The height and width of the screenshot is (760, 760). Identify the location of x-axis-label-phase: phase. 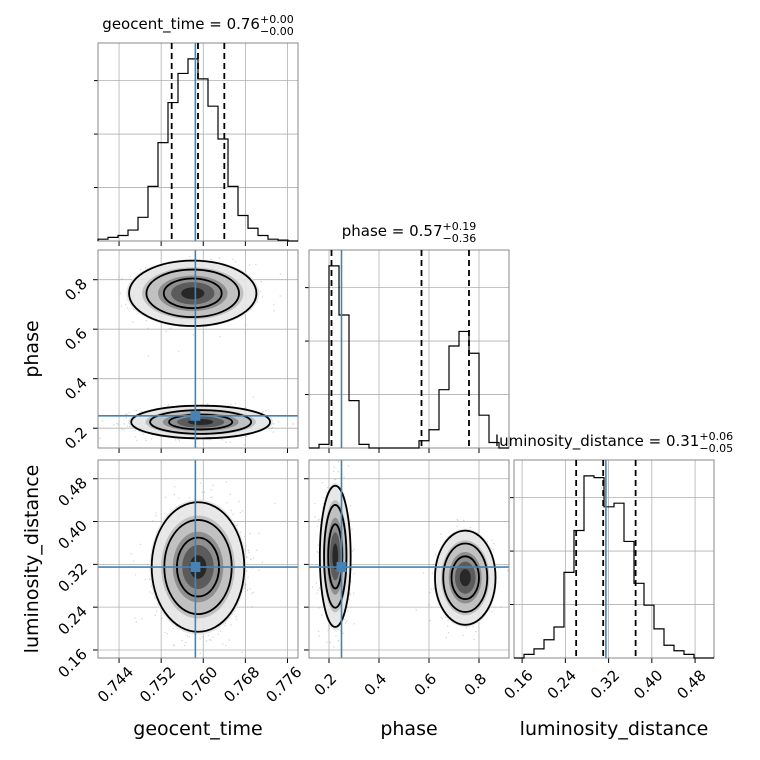
(408, 729).